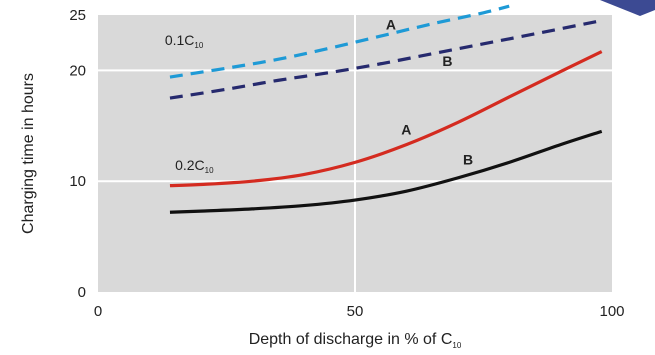  What do you see at coordinates (406, 130) in the screenshot?
I see `series-label-2: A` at bounding box center [406, 130].